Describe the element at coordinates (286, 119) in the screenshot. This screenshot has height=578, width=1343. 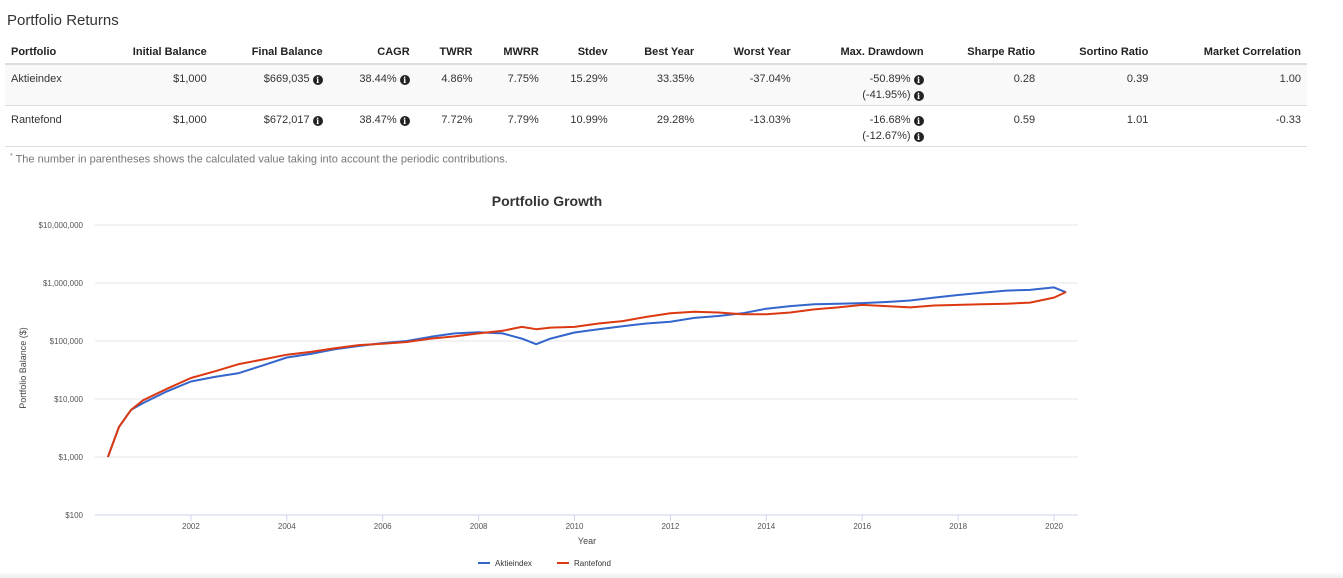
I see `final-balance-value: $672,017` at that location.